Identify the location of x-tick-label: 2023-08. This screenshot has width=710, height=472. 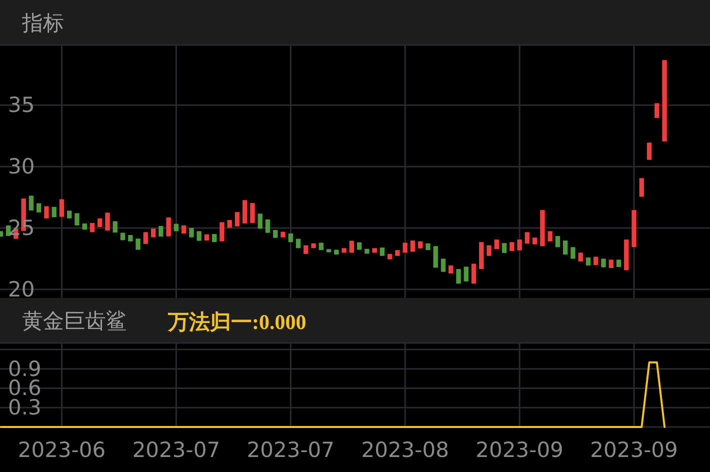
(405, 450).